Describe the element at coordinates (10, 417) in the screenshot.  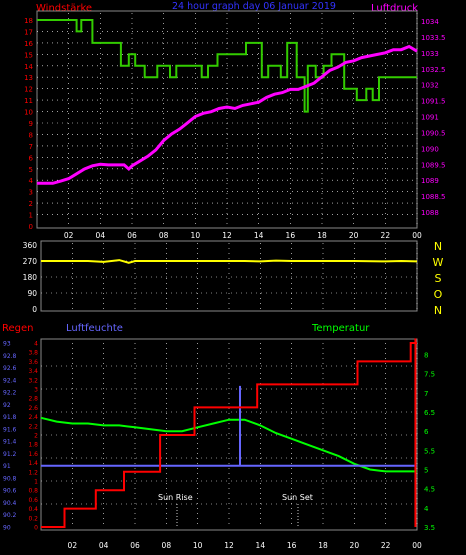
I see `humidity-tick-label: 91.8` at that location.